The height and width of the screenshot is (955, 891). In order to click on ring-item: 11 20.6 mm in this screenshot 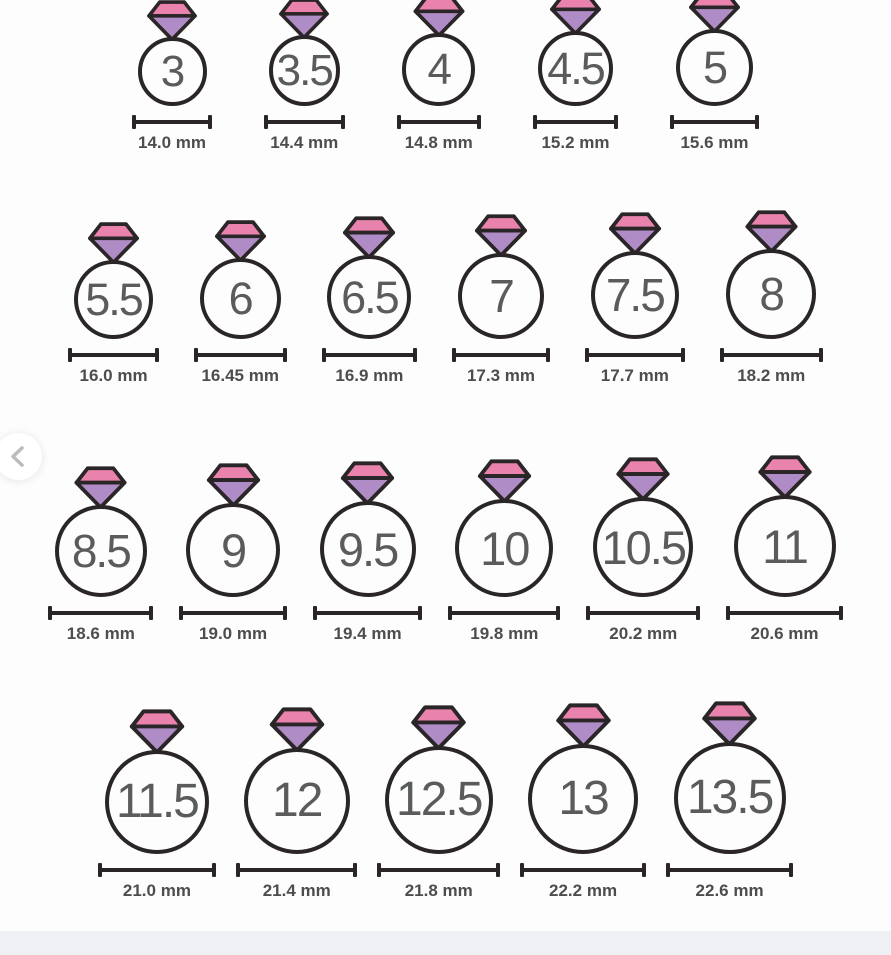, I will do `click(784, 549)`.